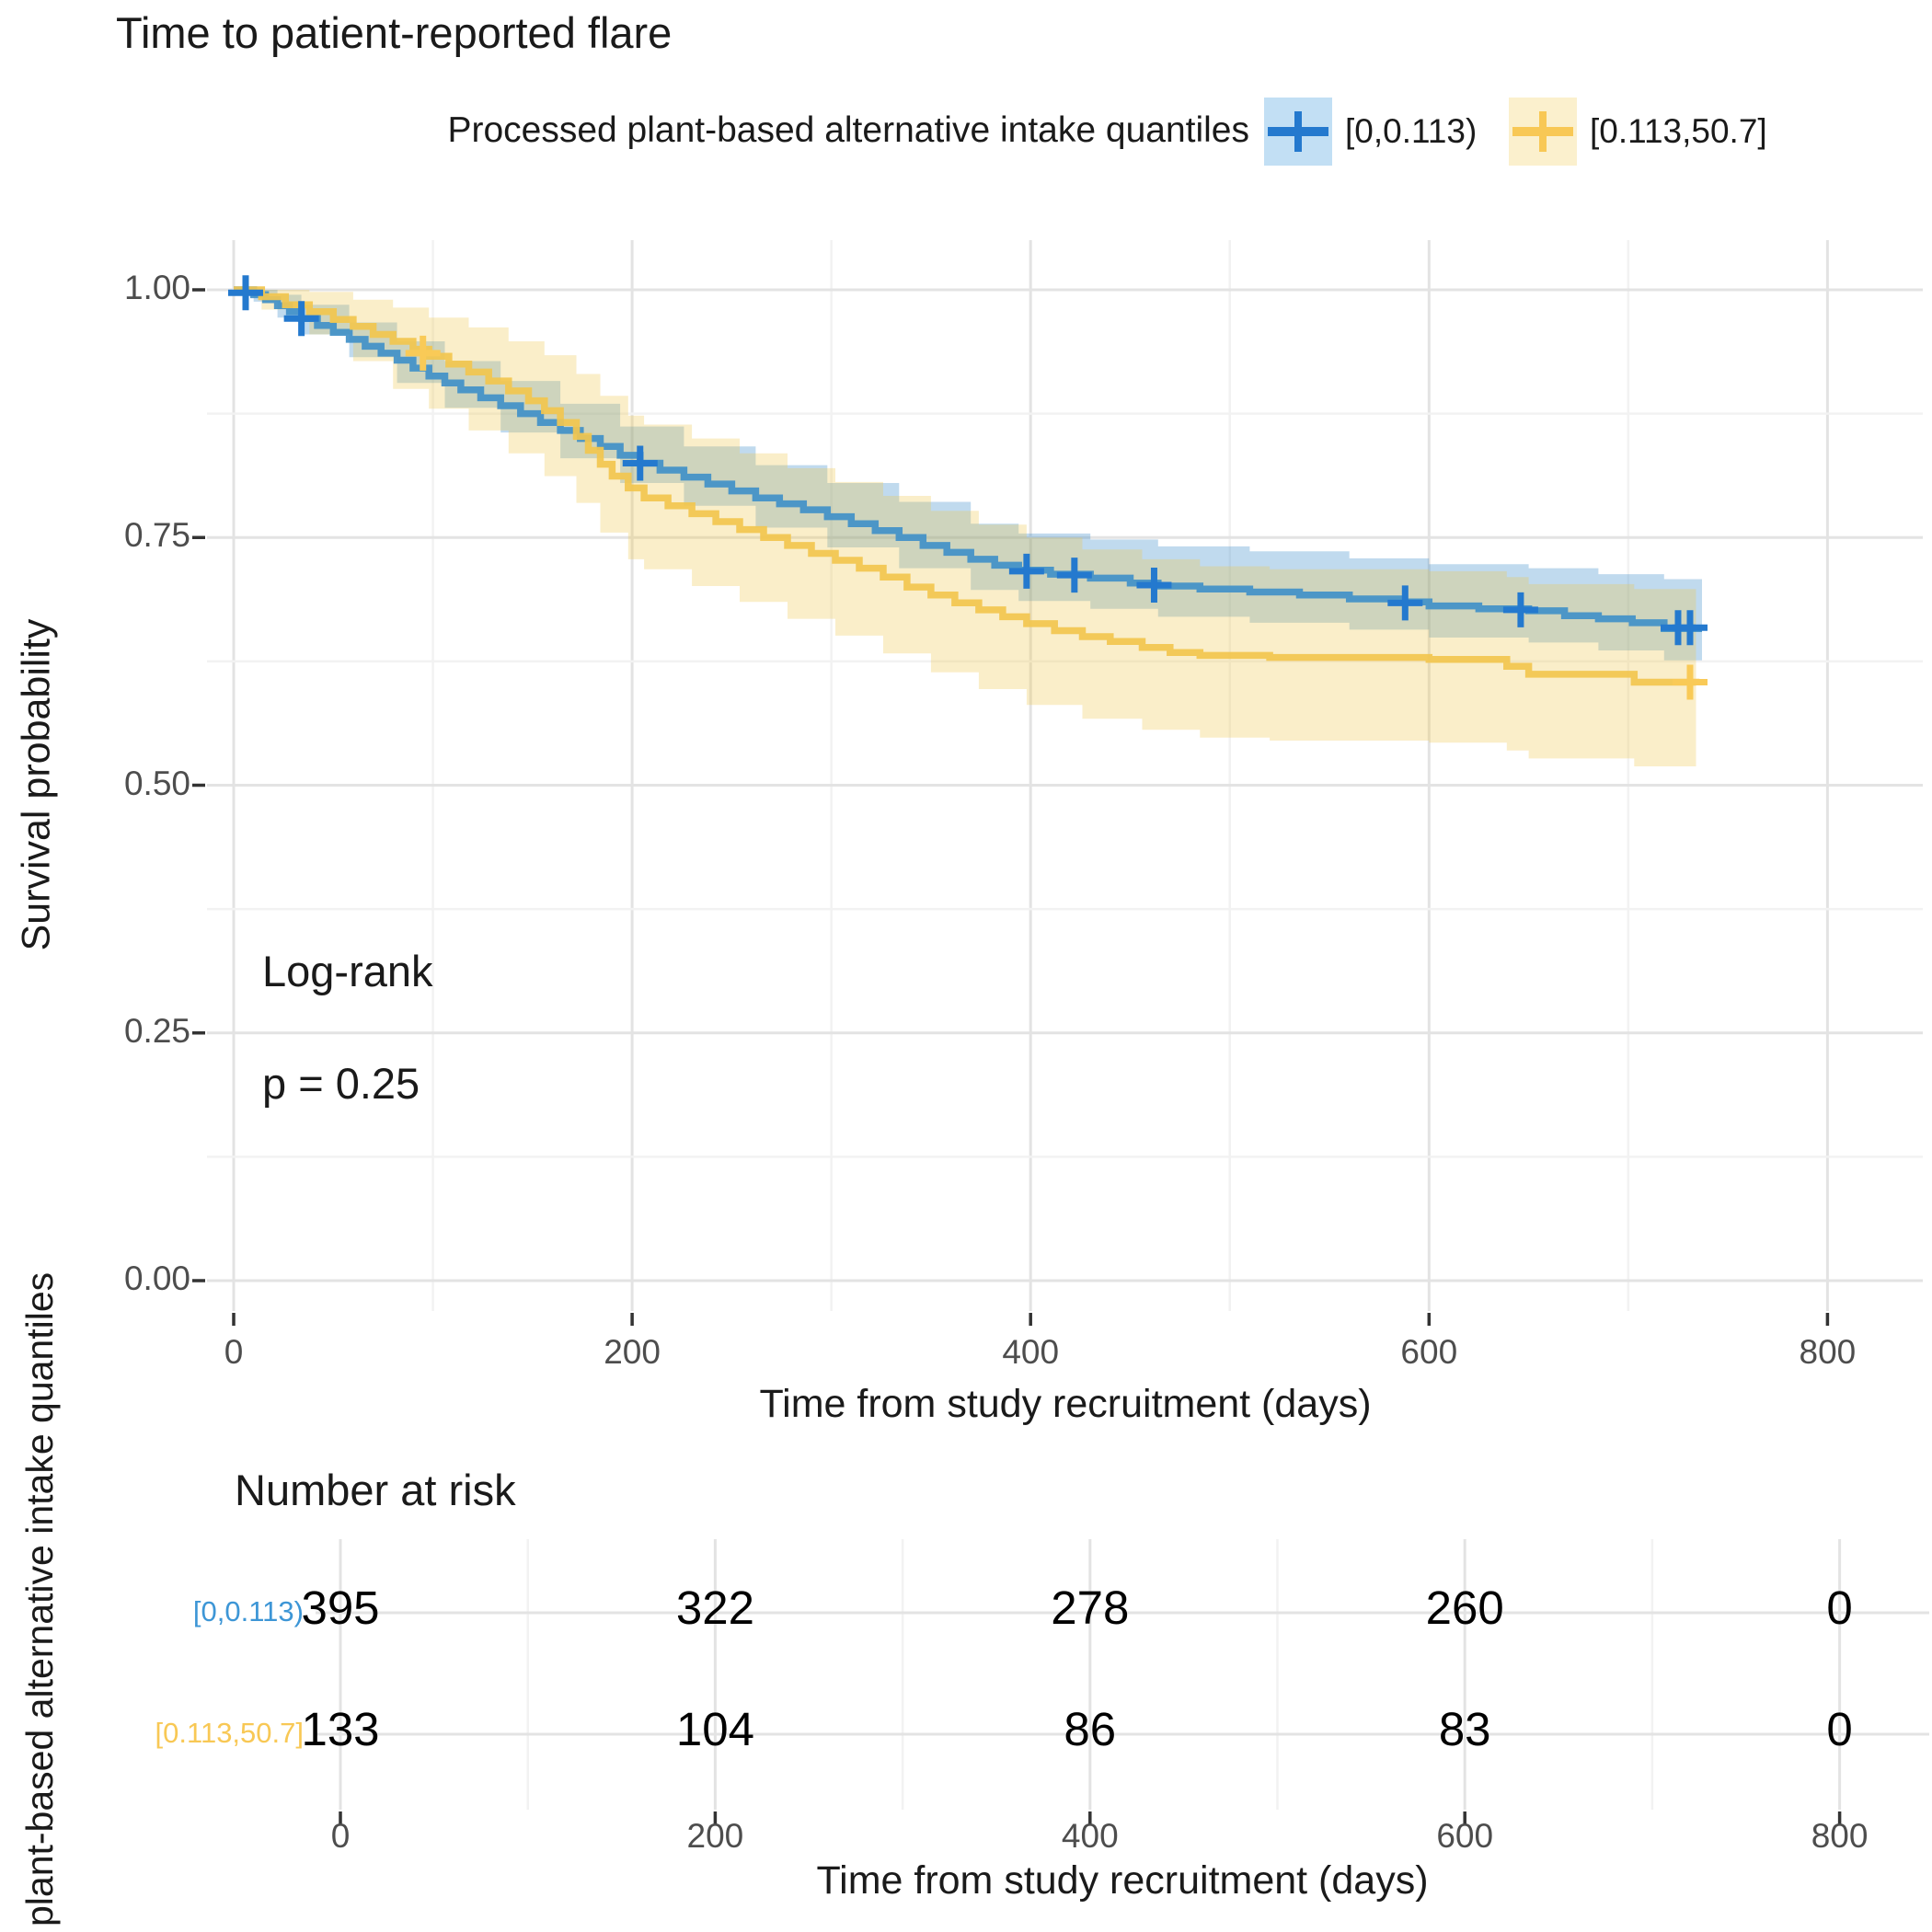  What do you see at coordinates (1464, 1607) in the screenshot?
I see `risk-count: 260` at bounding box center [1464, 1607].